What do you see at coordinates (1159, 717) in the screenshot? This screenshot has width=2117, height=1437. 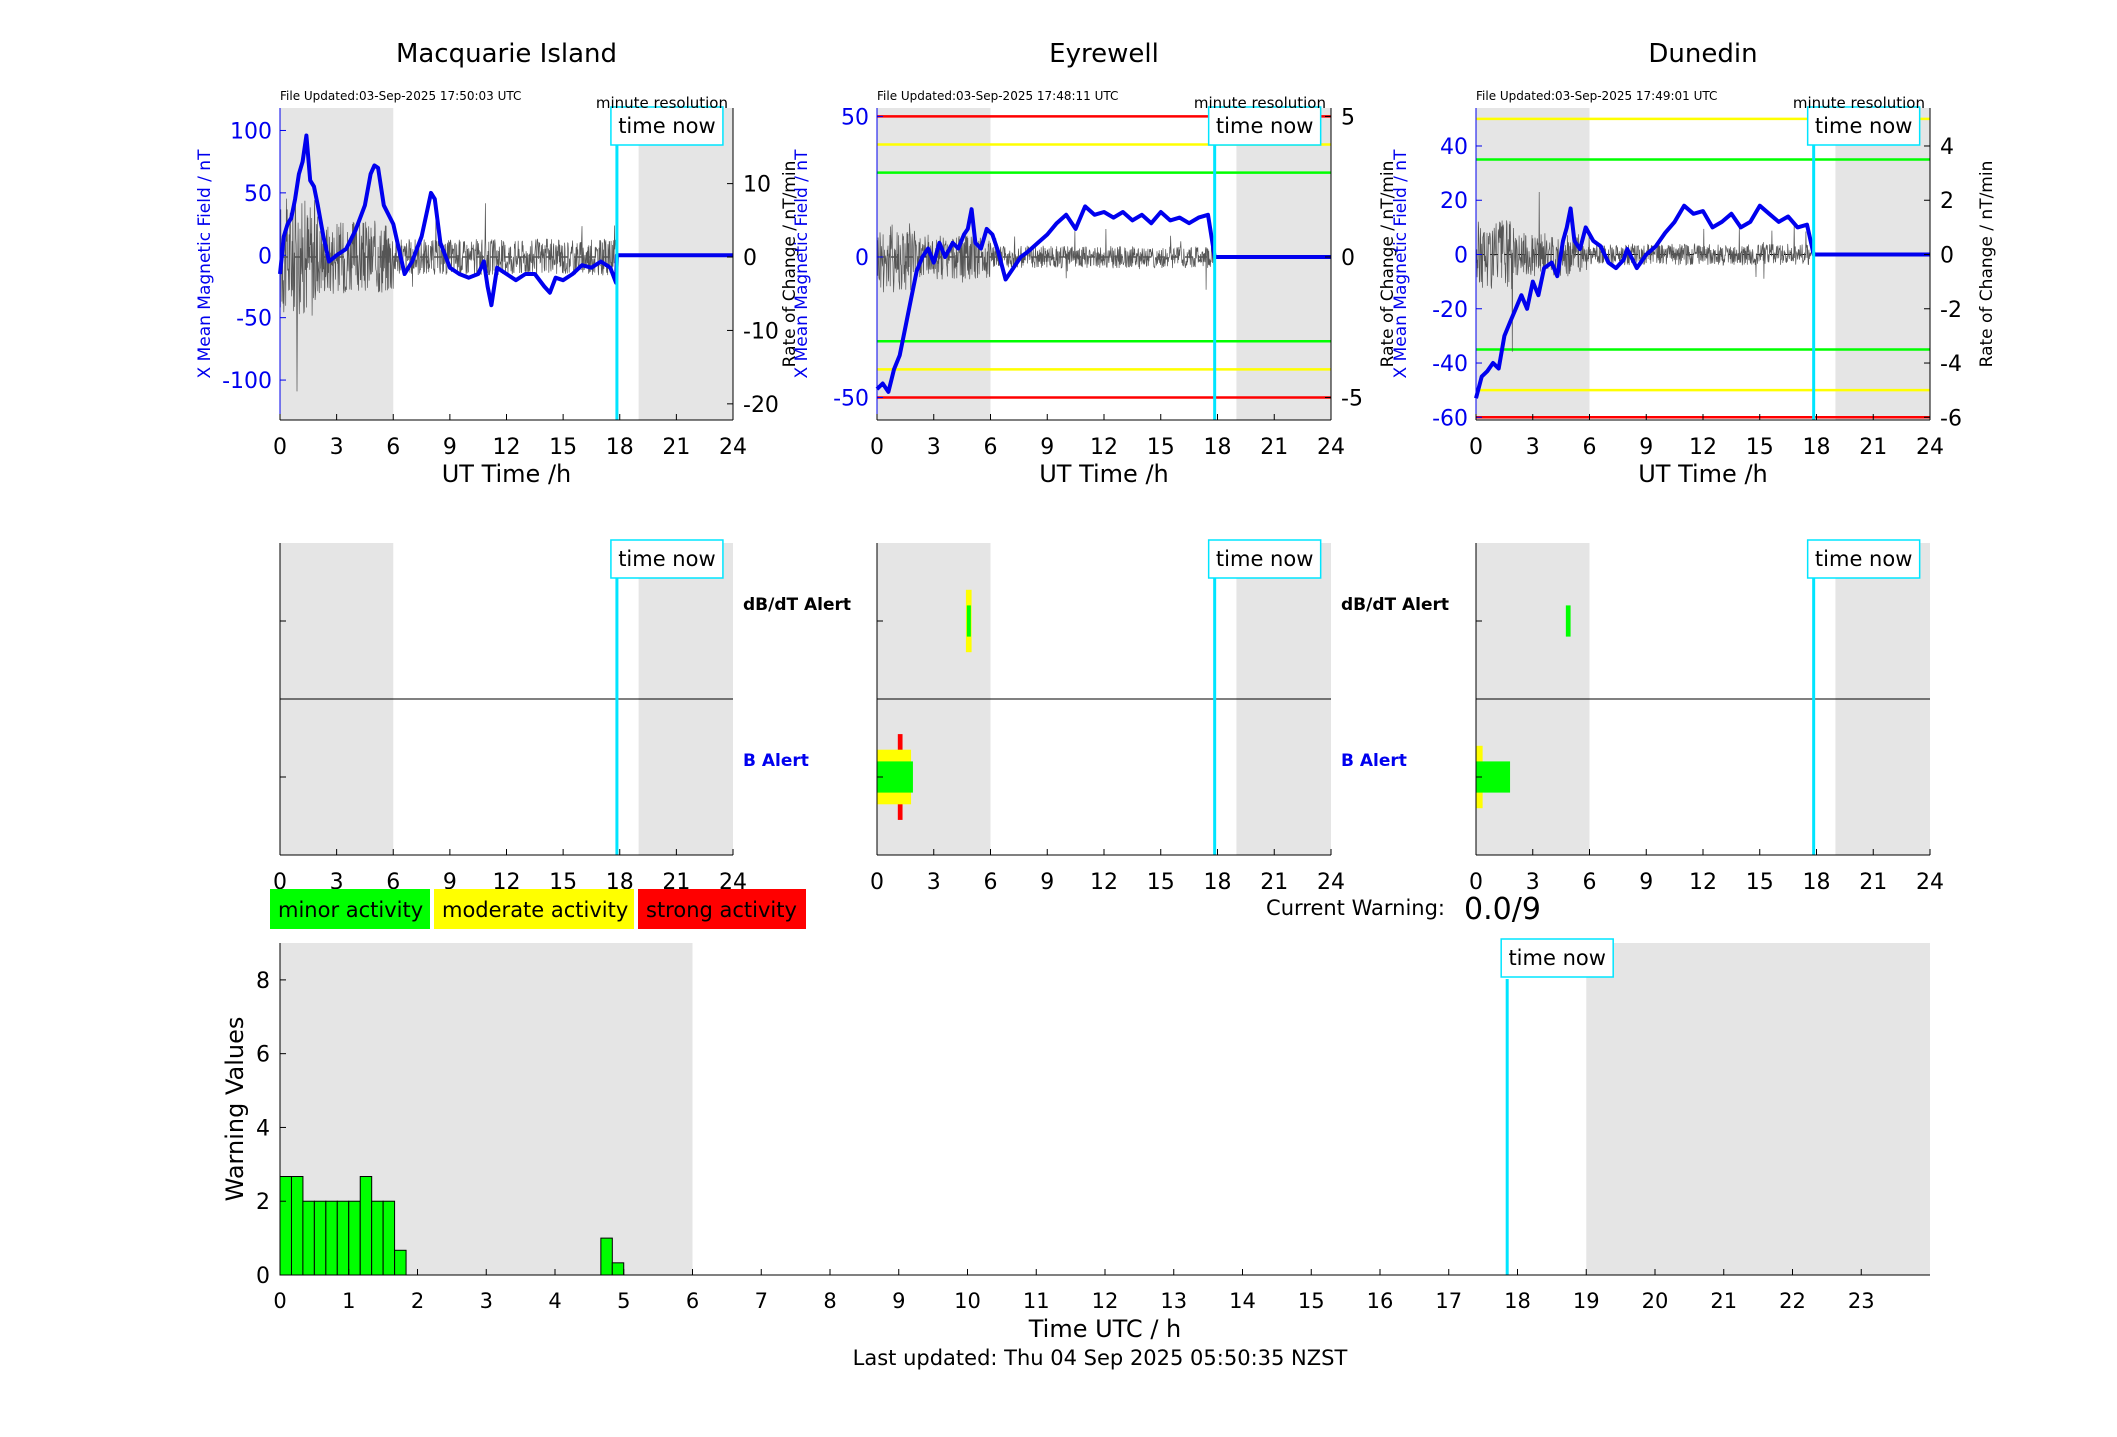 I see `alert-panel-eyrewell: time now 0 3 6 9 12 15 18 21 24 dB/dT Alert B Alert` at bounding box center [1159, 717].